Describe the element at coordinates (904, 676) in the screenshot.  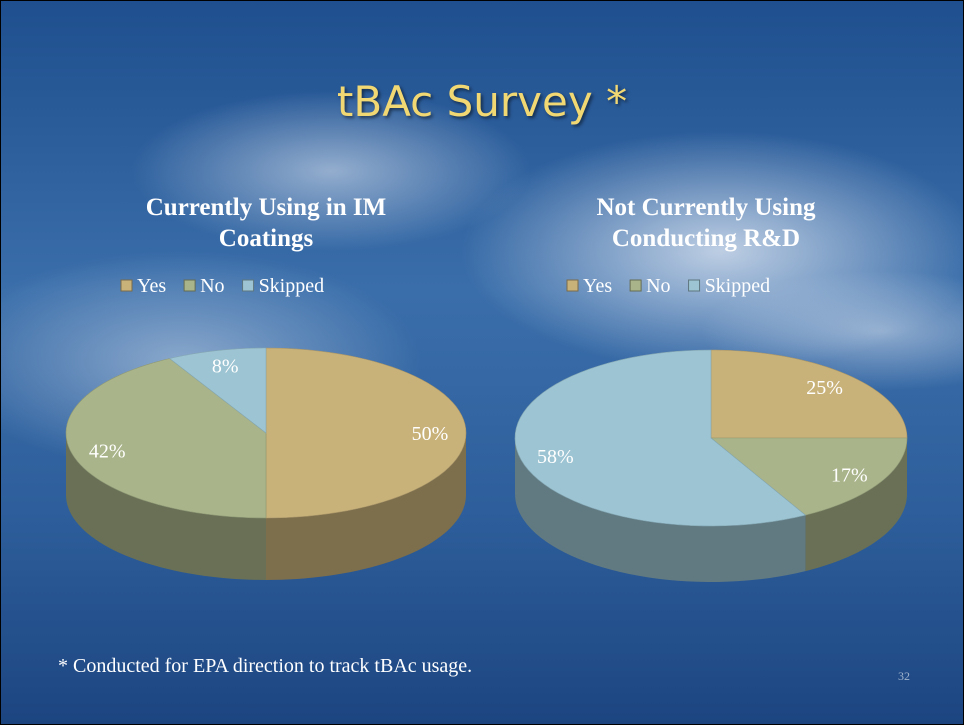
I see `page-number: 32` at that location.